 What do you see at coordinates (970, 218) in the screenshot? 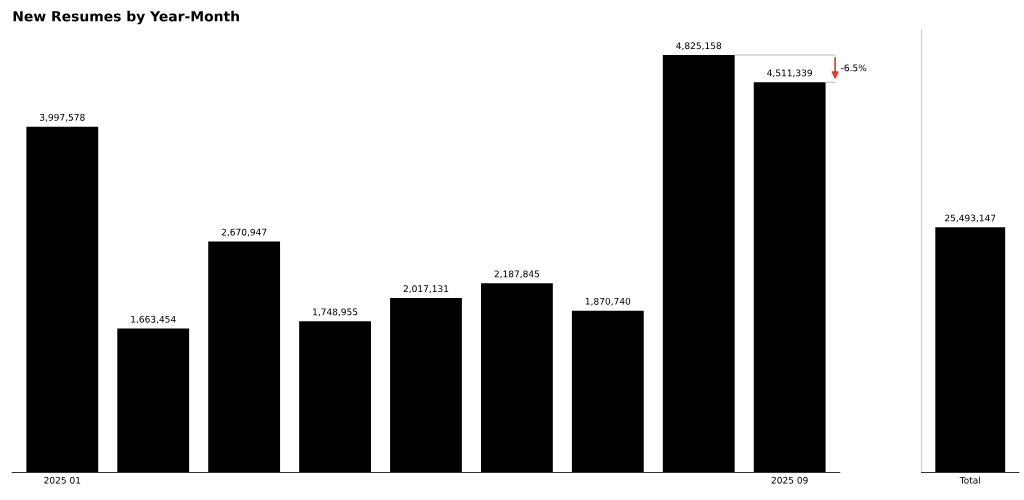
I see `data-label: 25,493,147` at bounding box center [970, 218].